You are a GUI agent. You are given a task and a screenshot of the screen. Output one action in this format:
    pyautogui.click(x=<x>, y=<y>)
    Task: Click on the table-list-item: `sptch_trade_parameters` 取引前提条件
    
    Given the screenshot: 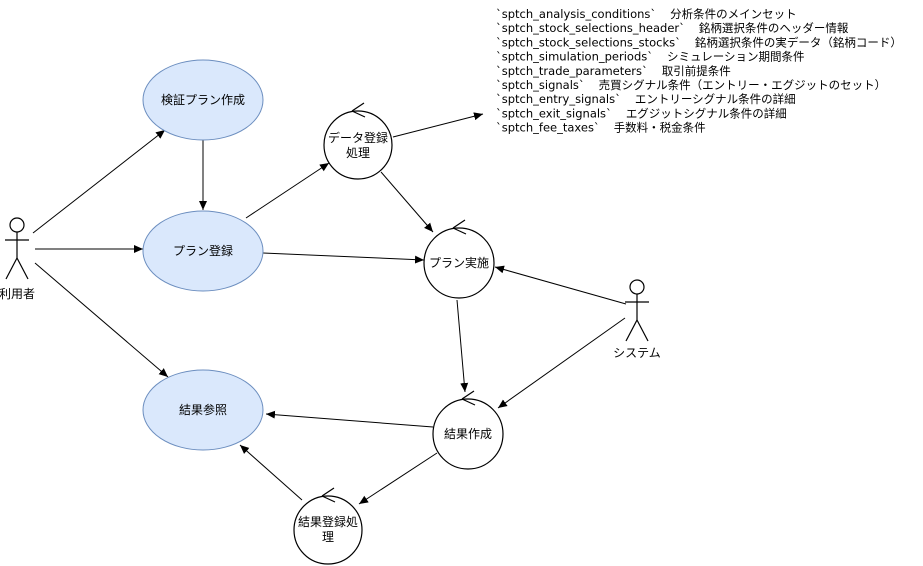 What is the action you would take?
    pyautogui.click(x=613, y=71)
    